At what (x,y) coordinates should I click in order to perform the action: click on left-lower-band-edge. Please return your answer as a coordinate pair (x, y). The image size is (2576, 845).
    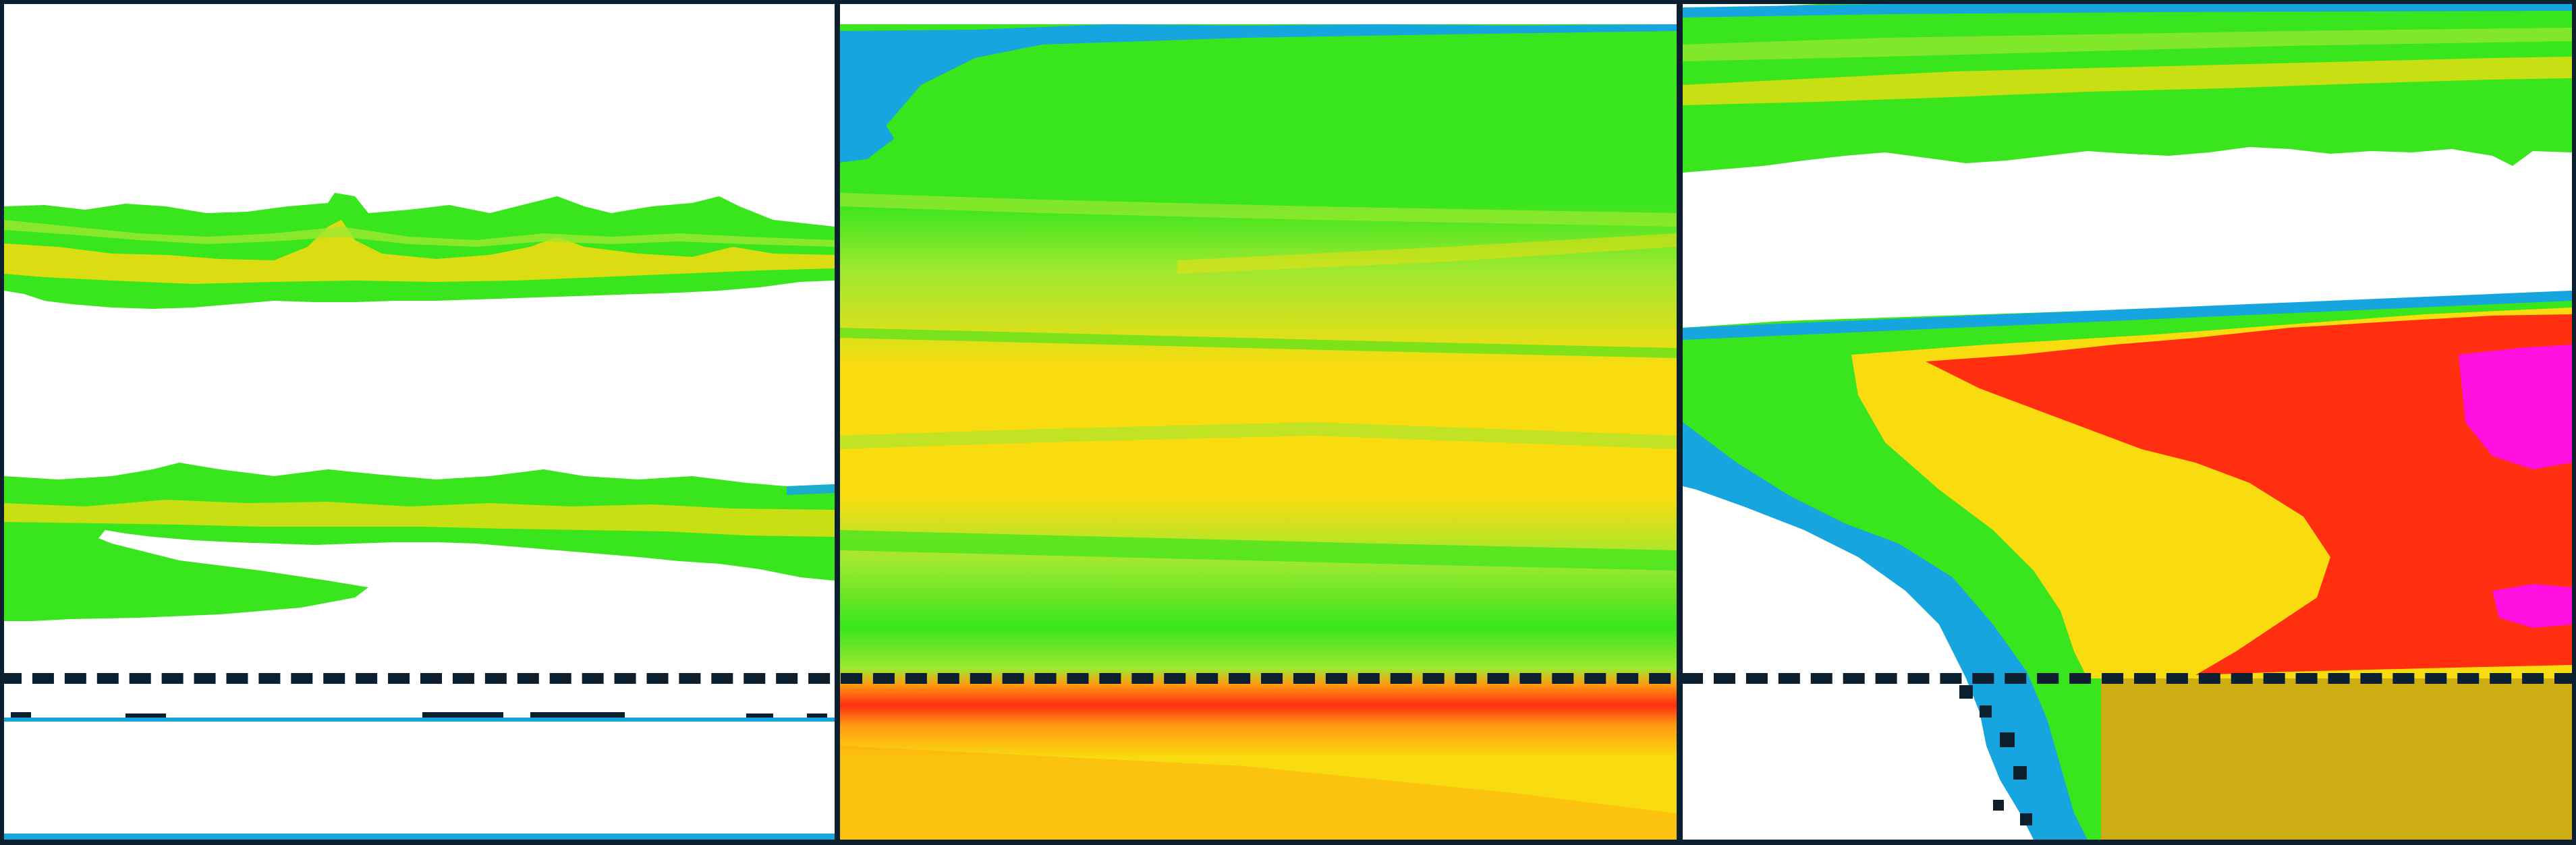
    Looking at the image, I should click on (811, 489).